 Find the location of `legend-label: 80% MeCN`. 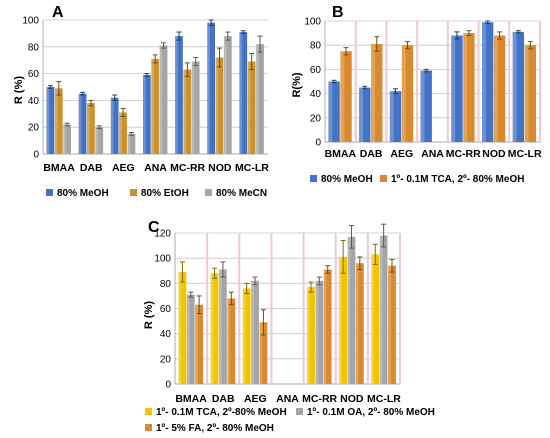

legend-label: 80% MeCN is located at coordinates (241, 193).